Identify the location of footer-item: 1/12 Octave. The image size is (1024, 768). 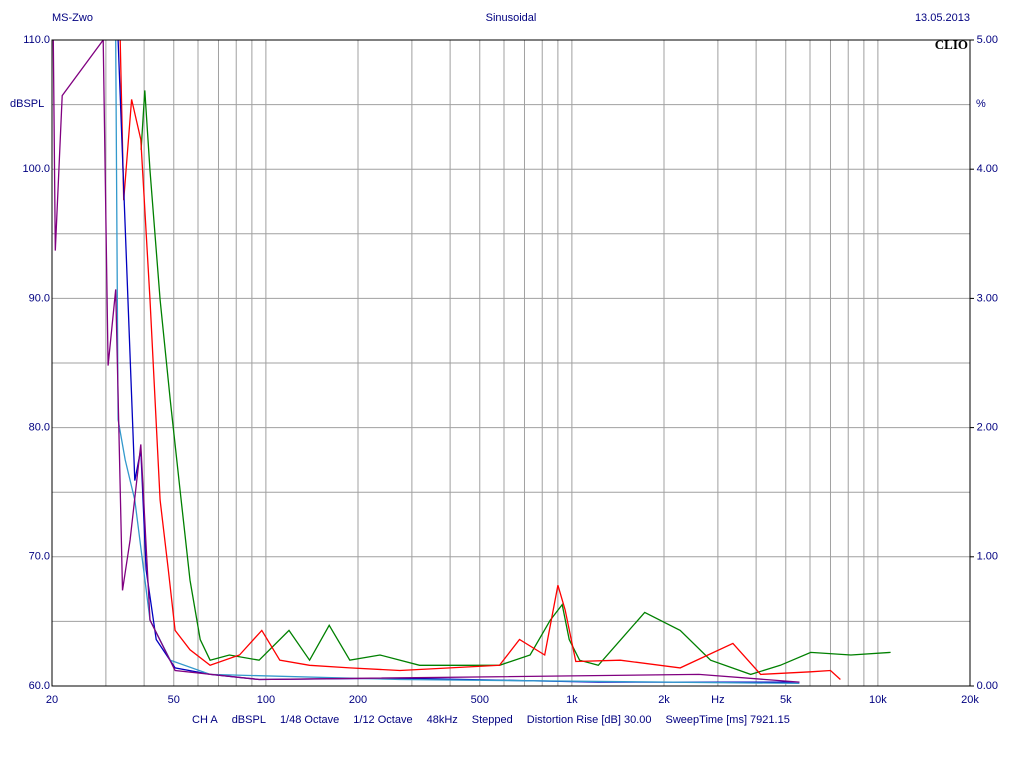
(382, 720).